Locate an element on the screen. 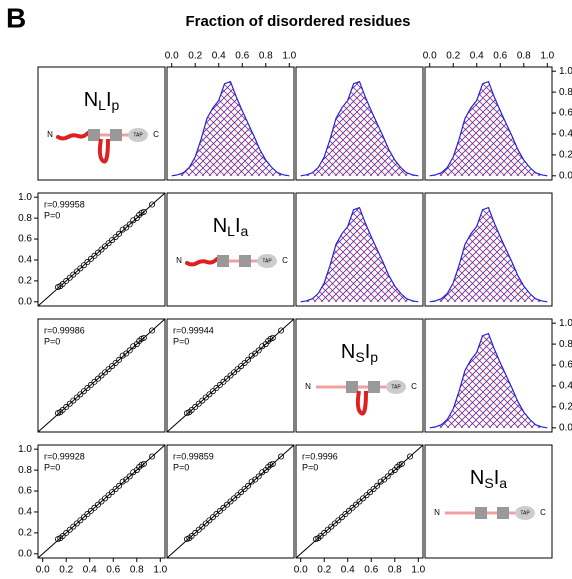 This screenshot has height=579, width=572. schematic-linker is located at coordinates (202, 262).